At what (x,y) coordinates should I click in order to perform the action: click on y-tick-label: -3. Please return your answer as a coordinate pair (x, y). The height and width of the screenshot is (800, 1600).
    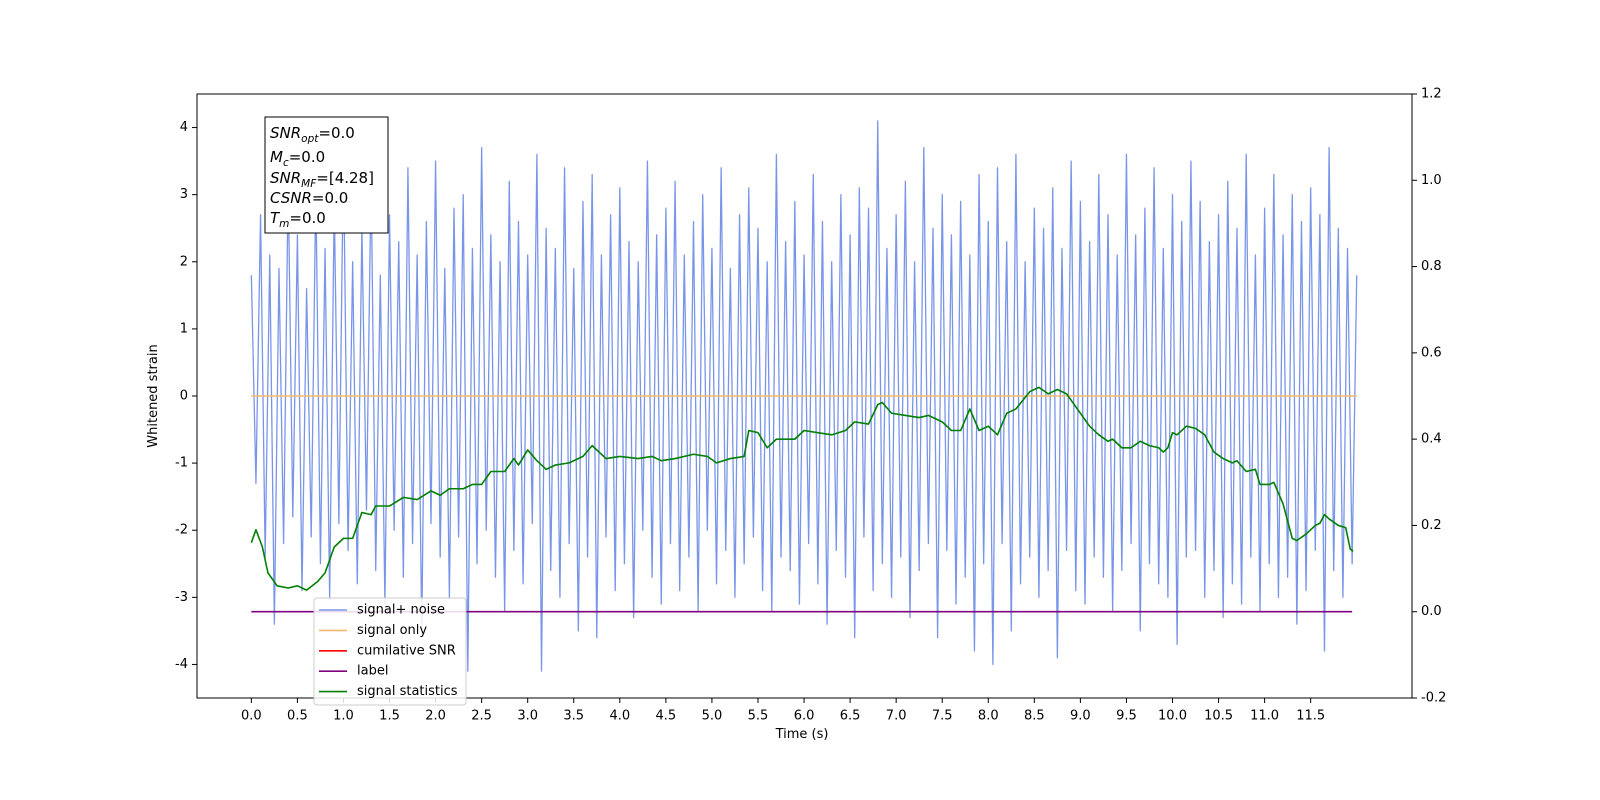
    Looking at the image, I should click on (181, 597).